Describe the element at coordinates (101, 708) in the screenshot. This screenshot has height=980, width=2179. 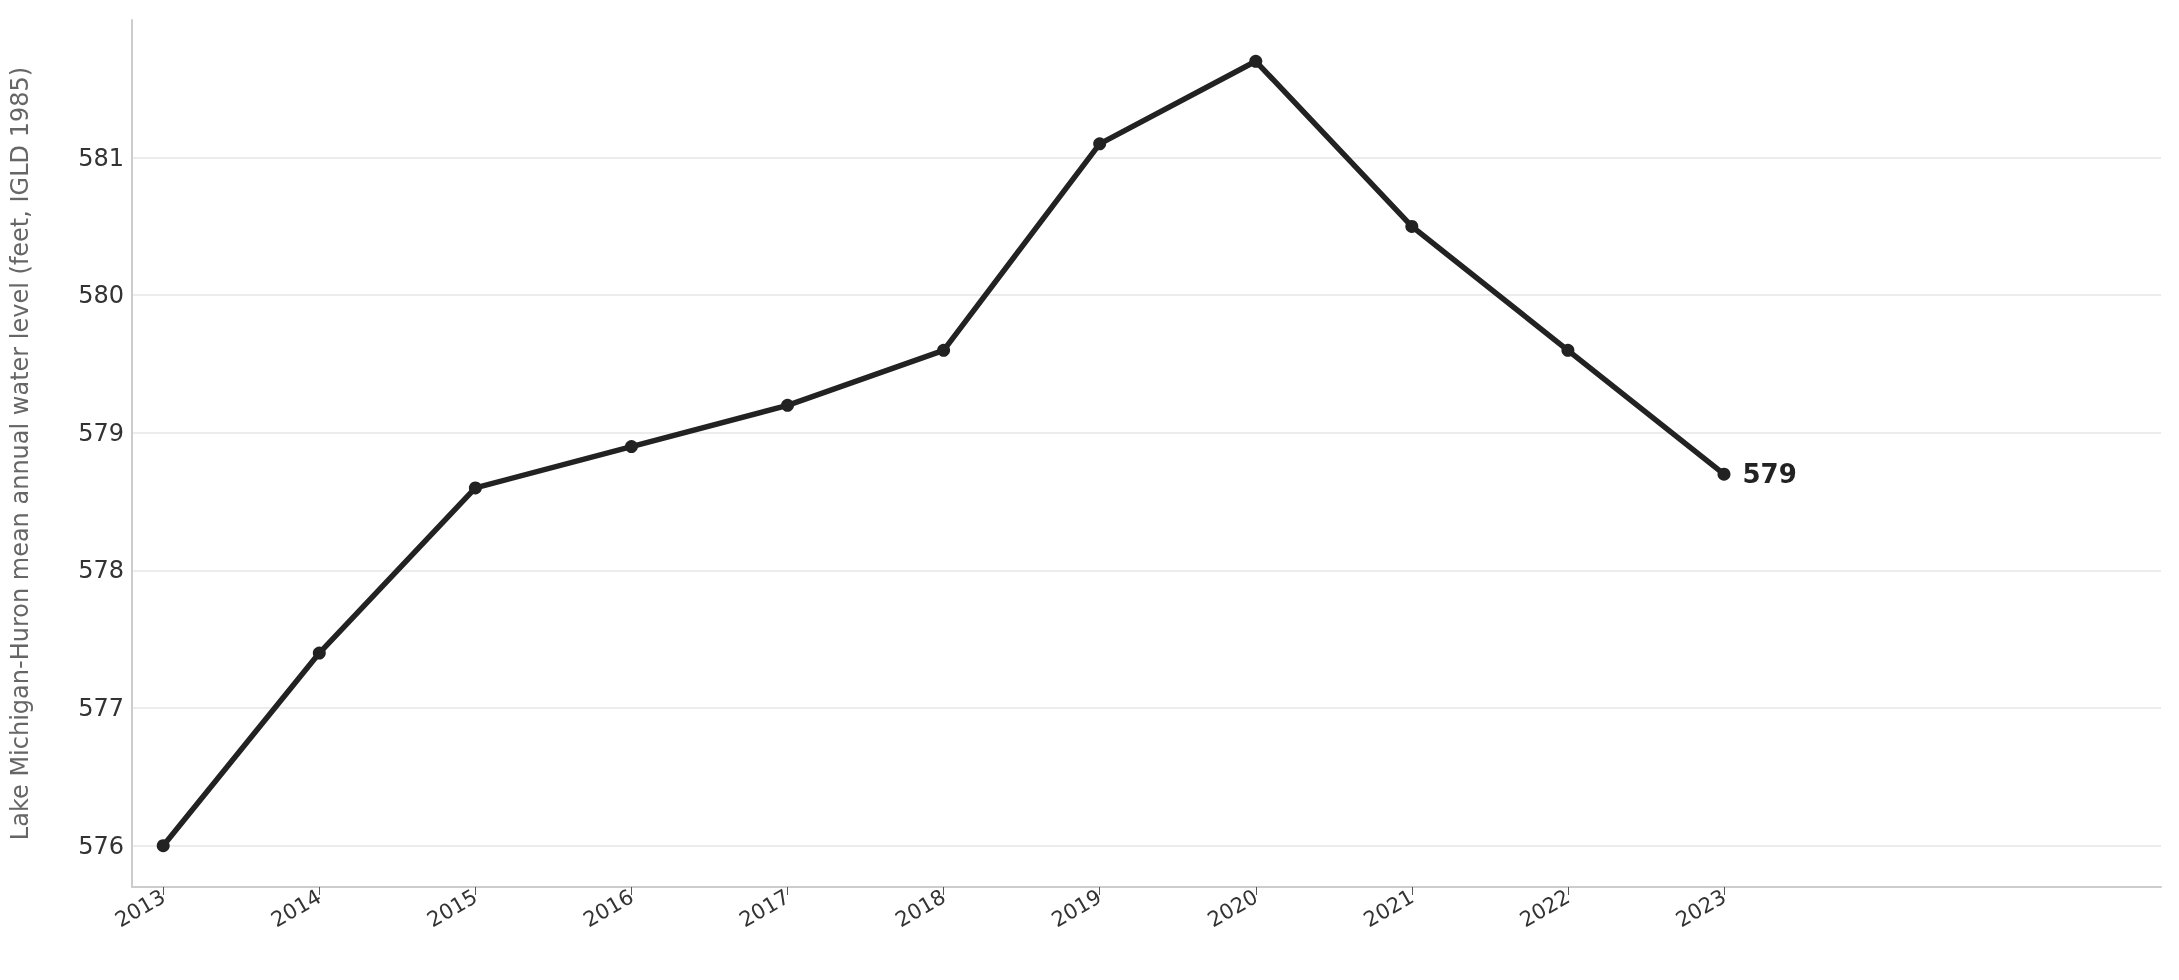
I see `y-tick-label: 577` at that location.